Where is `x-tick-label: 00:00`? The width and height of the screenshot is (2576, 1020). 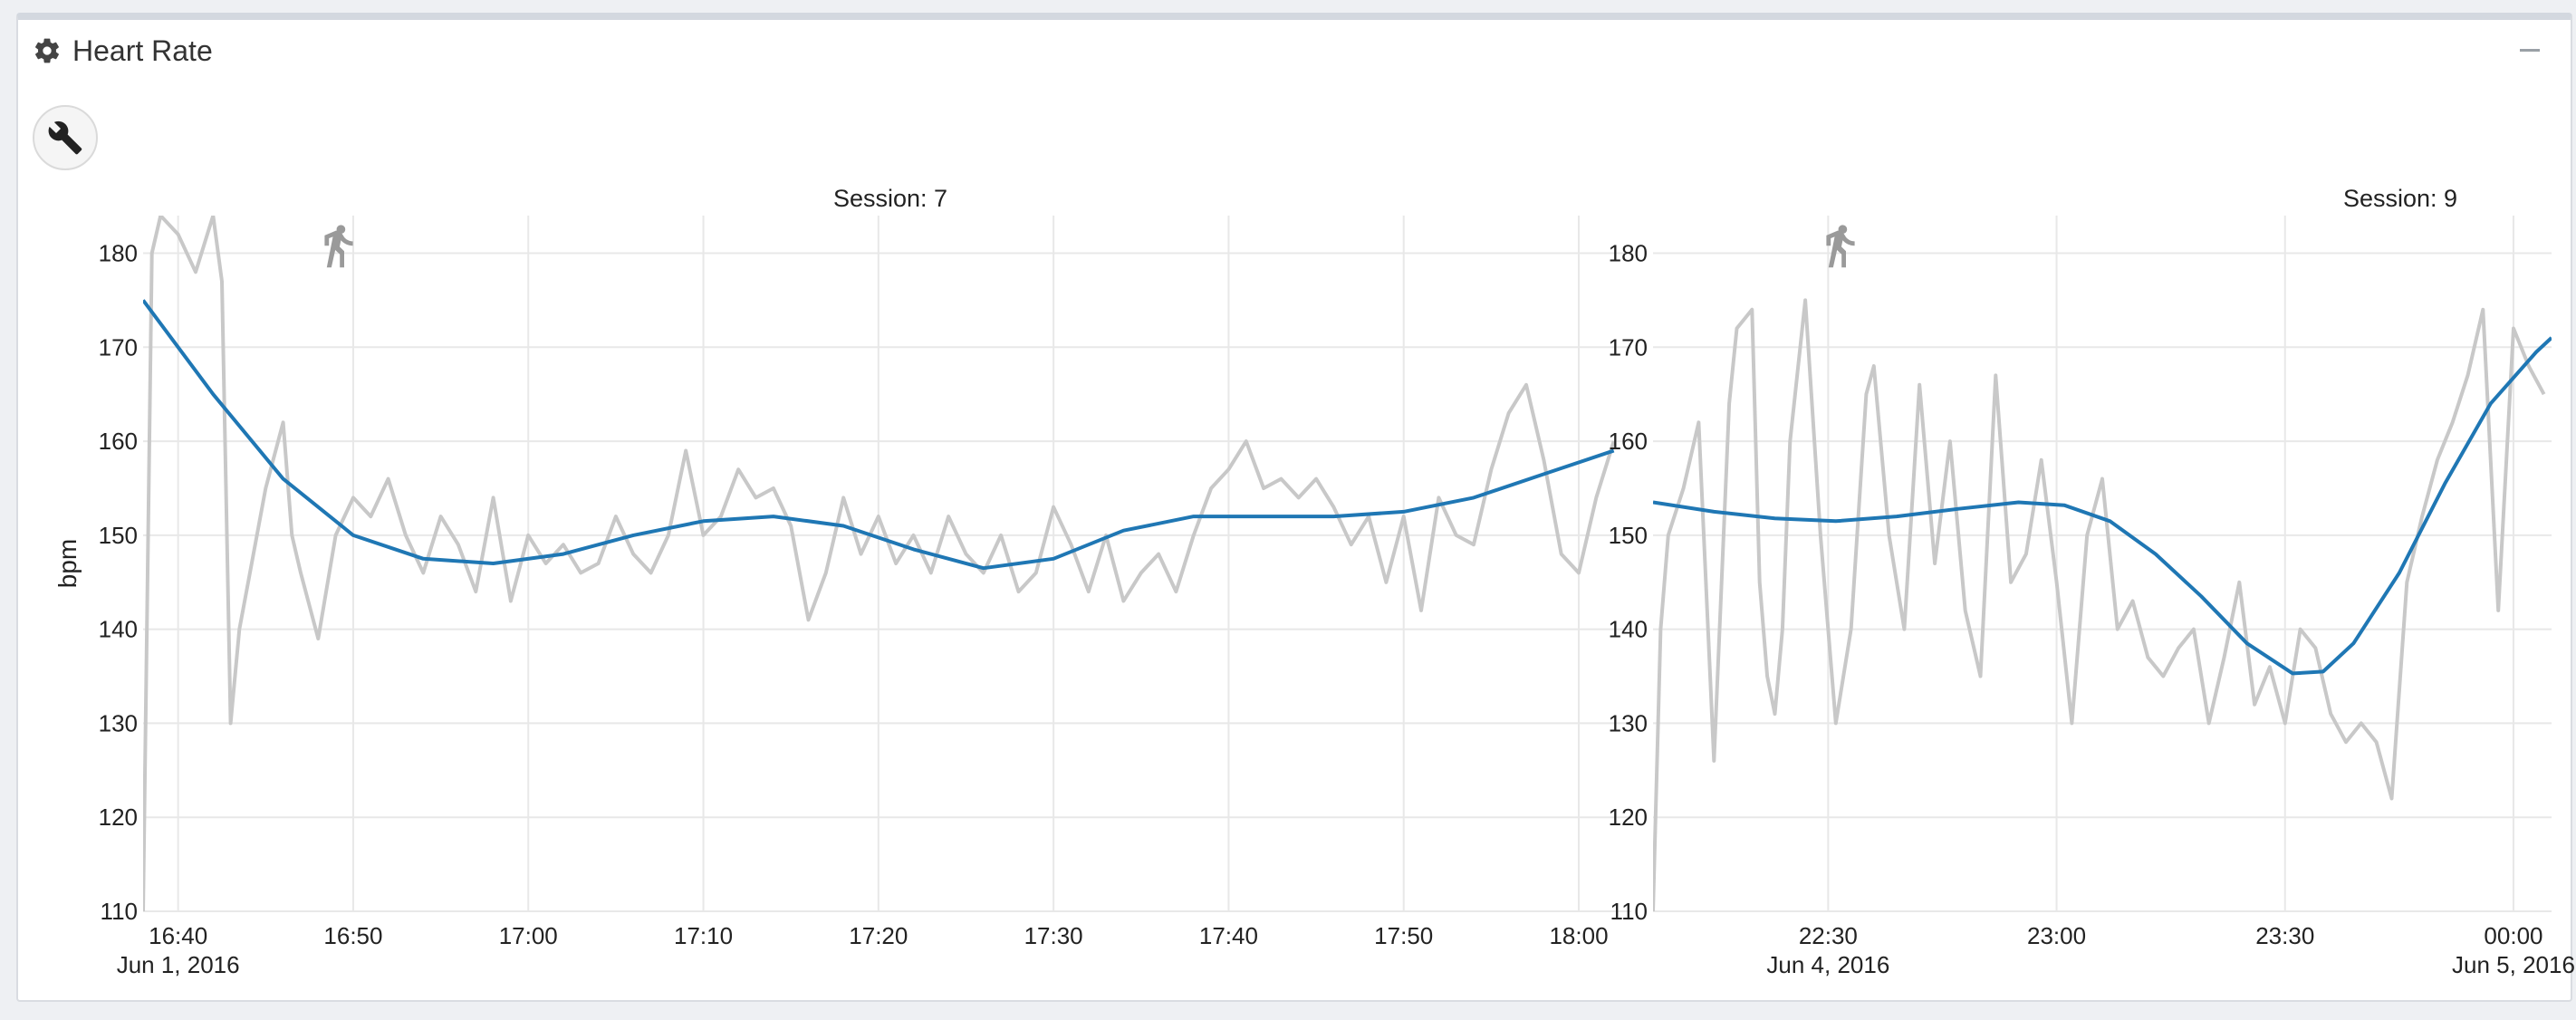 x-tick-label: 00:00 is located at coordinates (2513, 935).